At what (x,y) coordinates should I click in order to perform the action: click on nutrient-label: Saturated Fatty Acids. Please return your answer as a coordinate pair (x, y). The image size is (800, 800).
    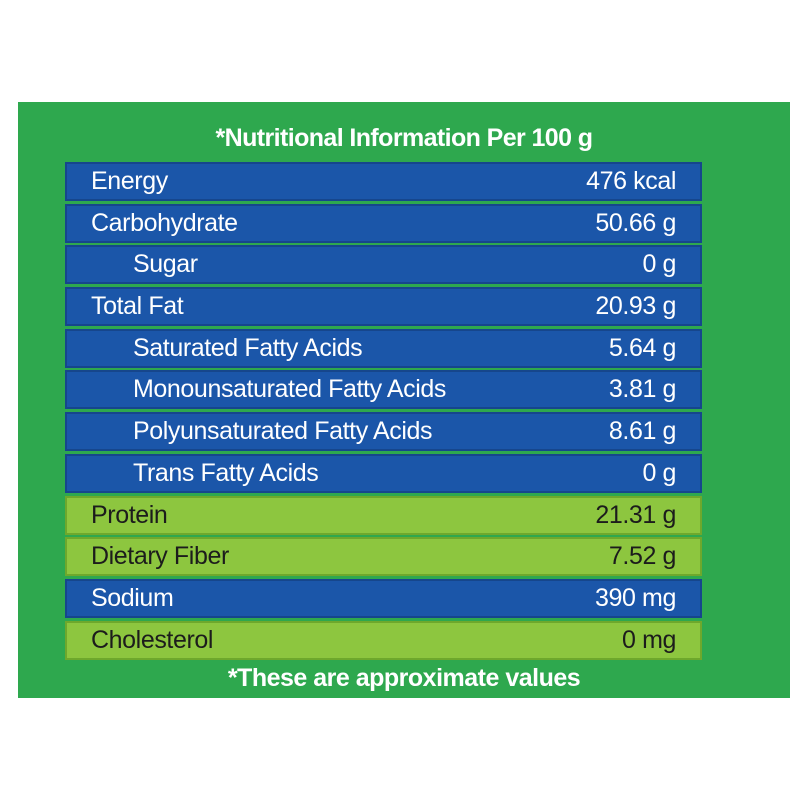
    Looking at the image, I should click on (248, 347).